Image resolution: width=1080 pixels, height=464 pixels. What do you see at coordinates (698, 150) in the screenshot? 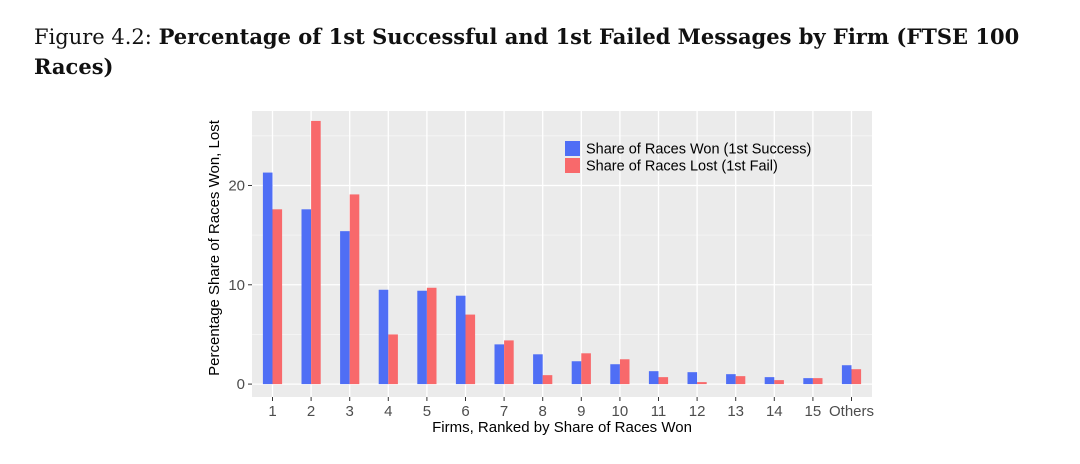
I see `legend-label-series1: Share of Races Won (1st Success)` at bounding box center [698, 150].